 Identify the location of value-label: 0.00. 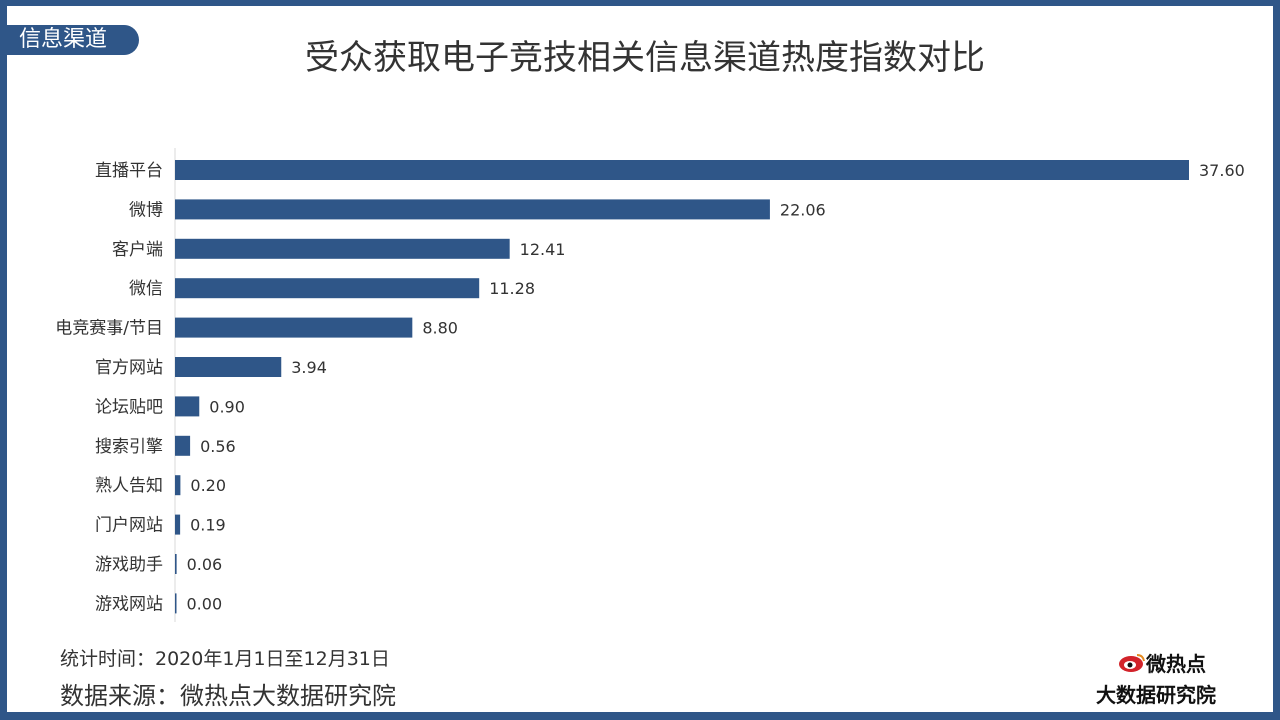
(205, 603).